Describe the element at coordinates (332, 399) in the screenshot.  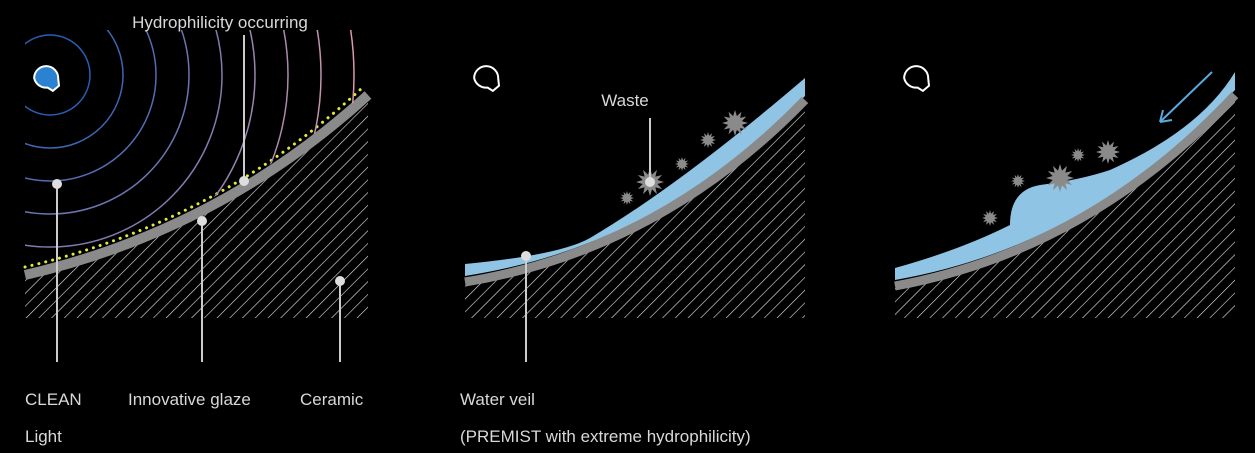
I see `label: Ceramic` at that location.